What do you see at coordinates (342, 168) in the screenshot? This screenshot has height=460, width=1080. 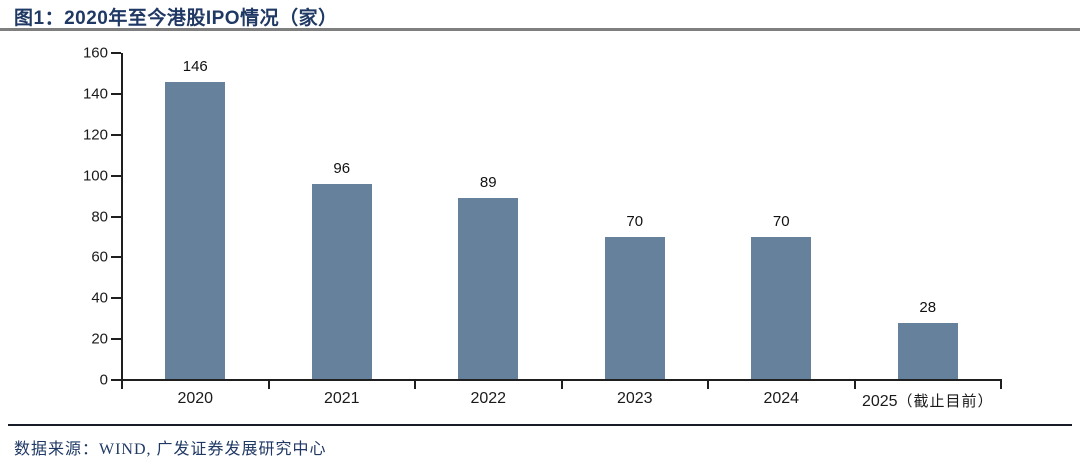 I see `bar-value-label: 96` at bounding box center [342, 168].